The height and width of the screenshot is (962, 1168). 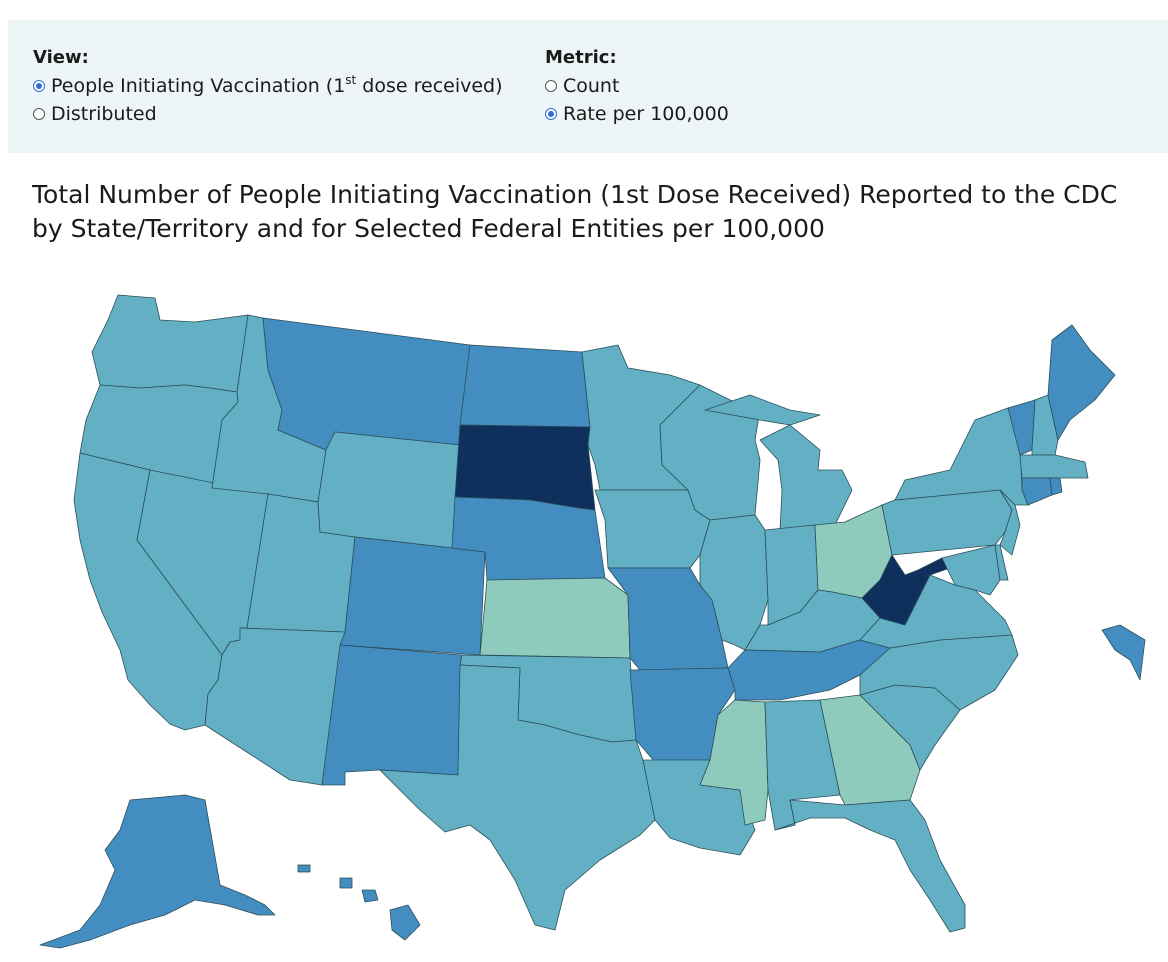 I want to click on state-WI, so click(x=710, y=452).